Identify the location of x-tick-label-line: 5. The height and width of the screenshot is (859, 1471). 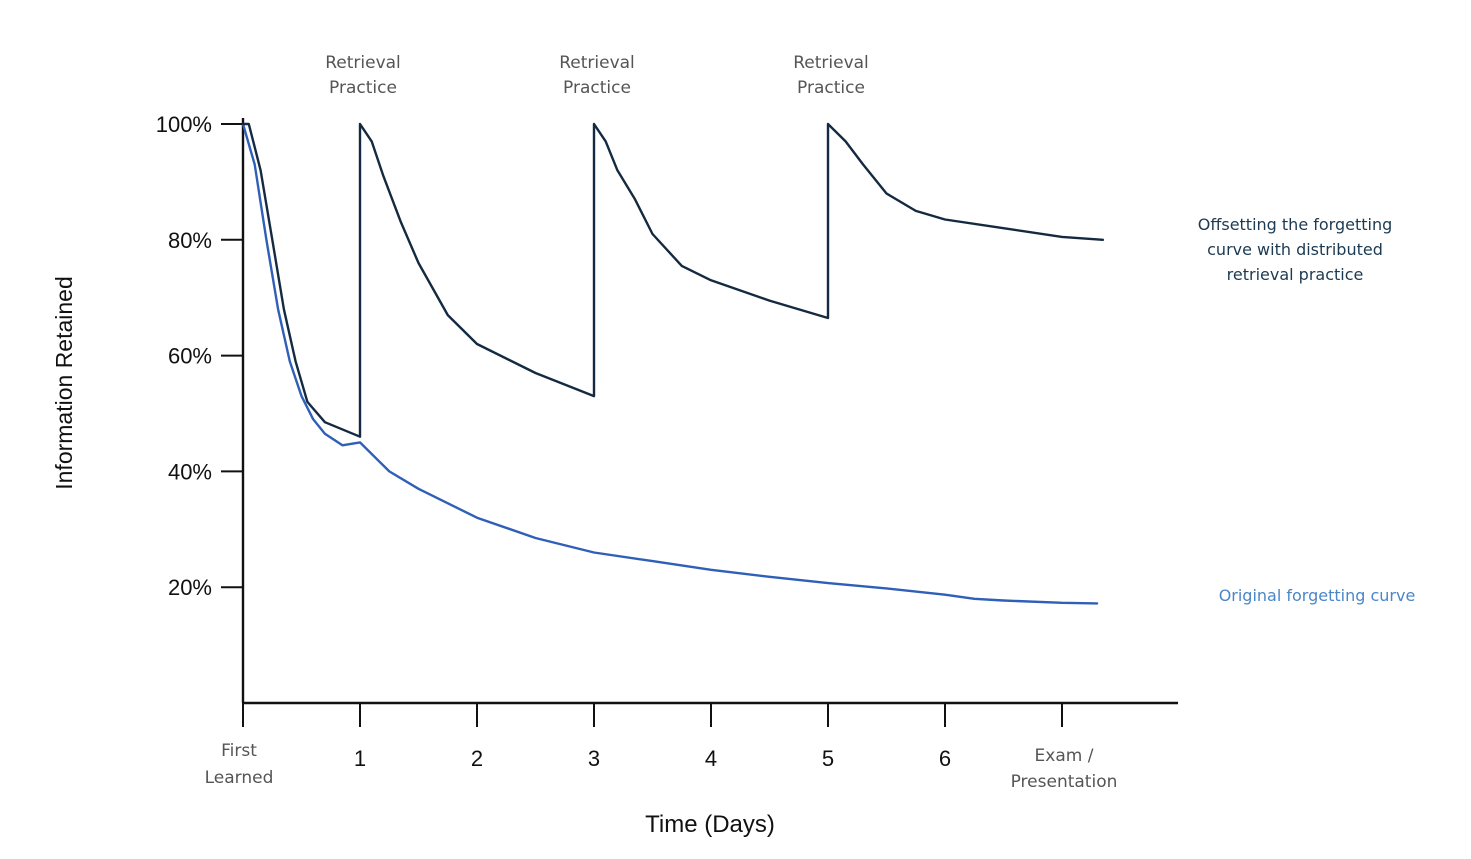
(828, 758).